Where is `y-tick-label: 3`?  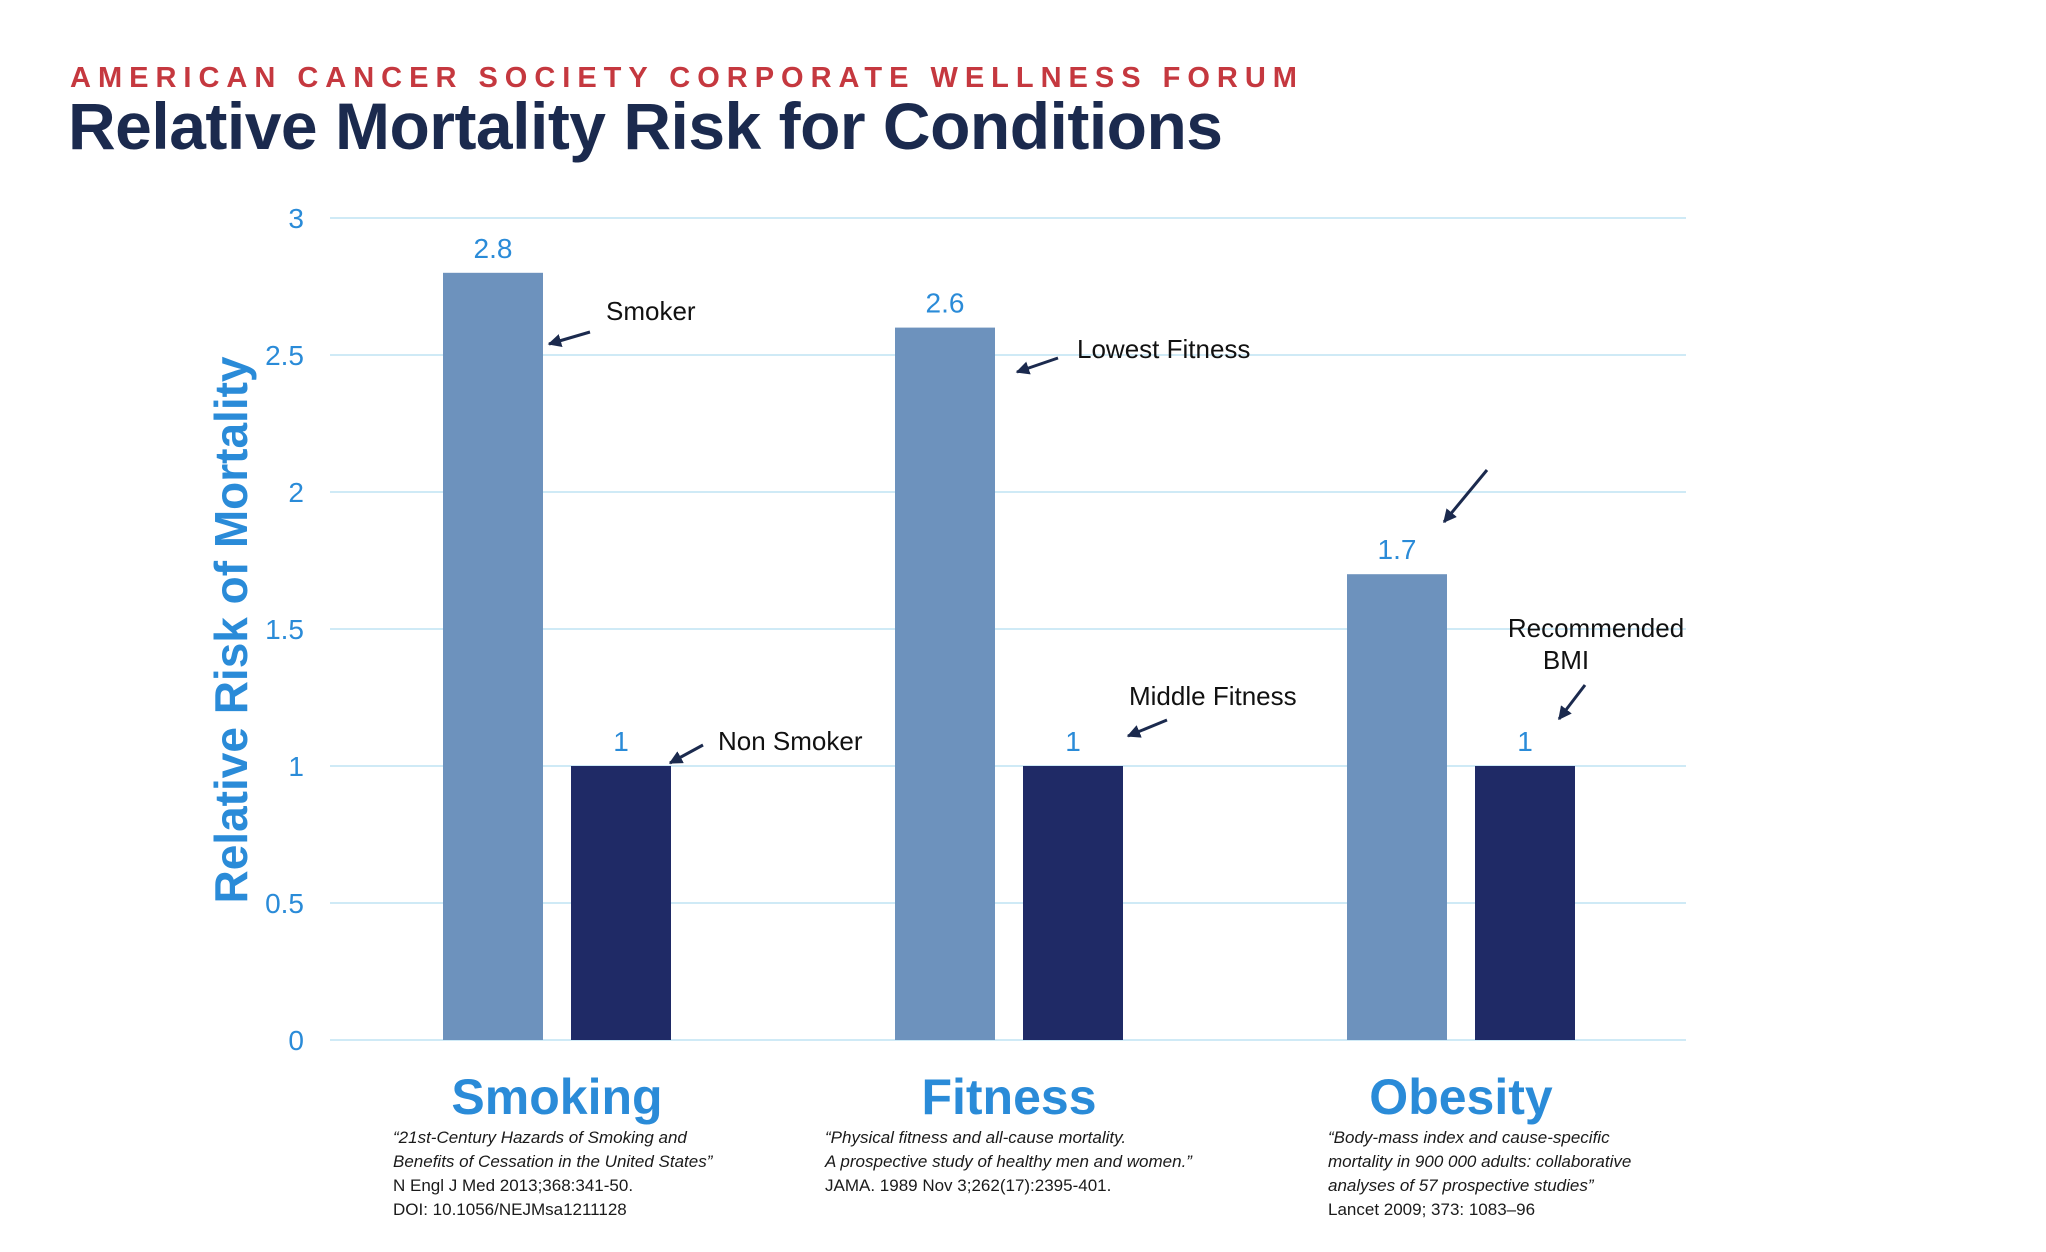
y-tick-label: 3 is located at coordinates (296, 218).